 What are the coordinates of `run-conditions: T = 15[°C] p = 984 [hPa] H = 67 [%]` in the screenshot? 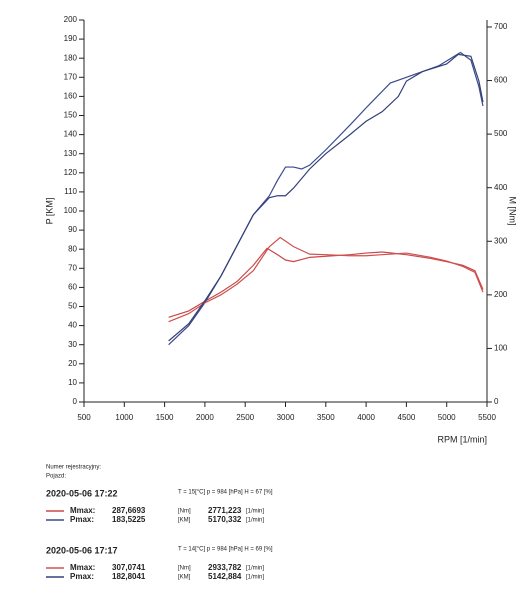 It's located at (225, 493).